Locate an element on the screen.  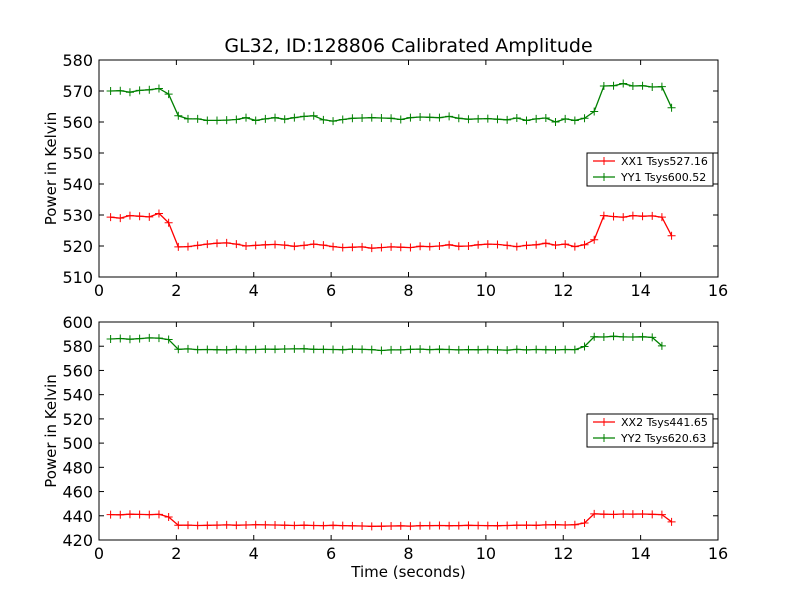
y-tick-label: 580 is located at coordinates (77, 60).